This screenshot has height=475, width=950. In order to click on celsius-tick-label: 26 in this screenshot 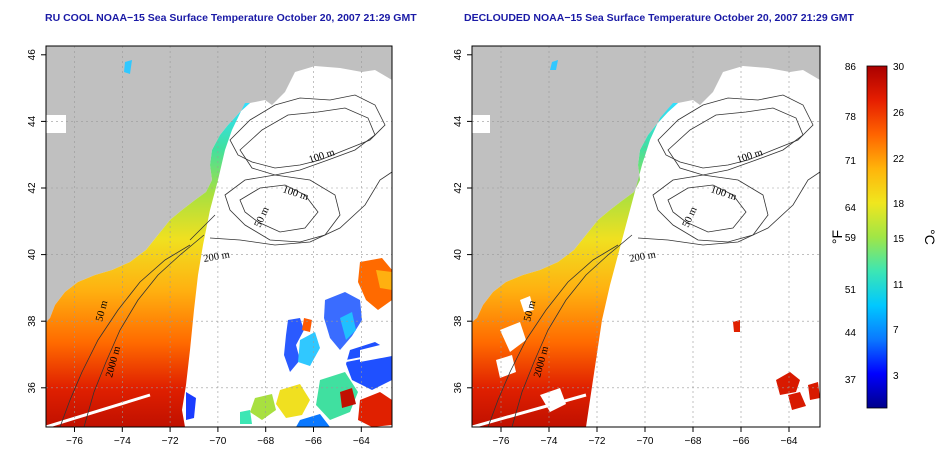, I will do `click(899, 113)`.